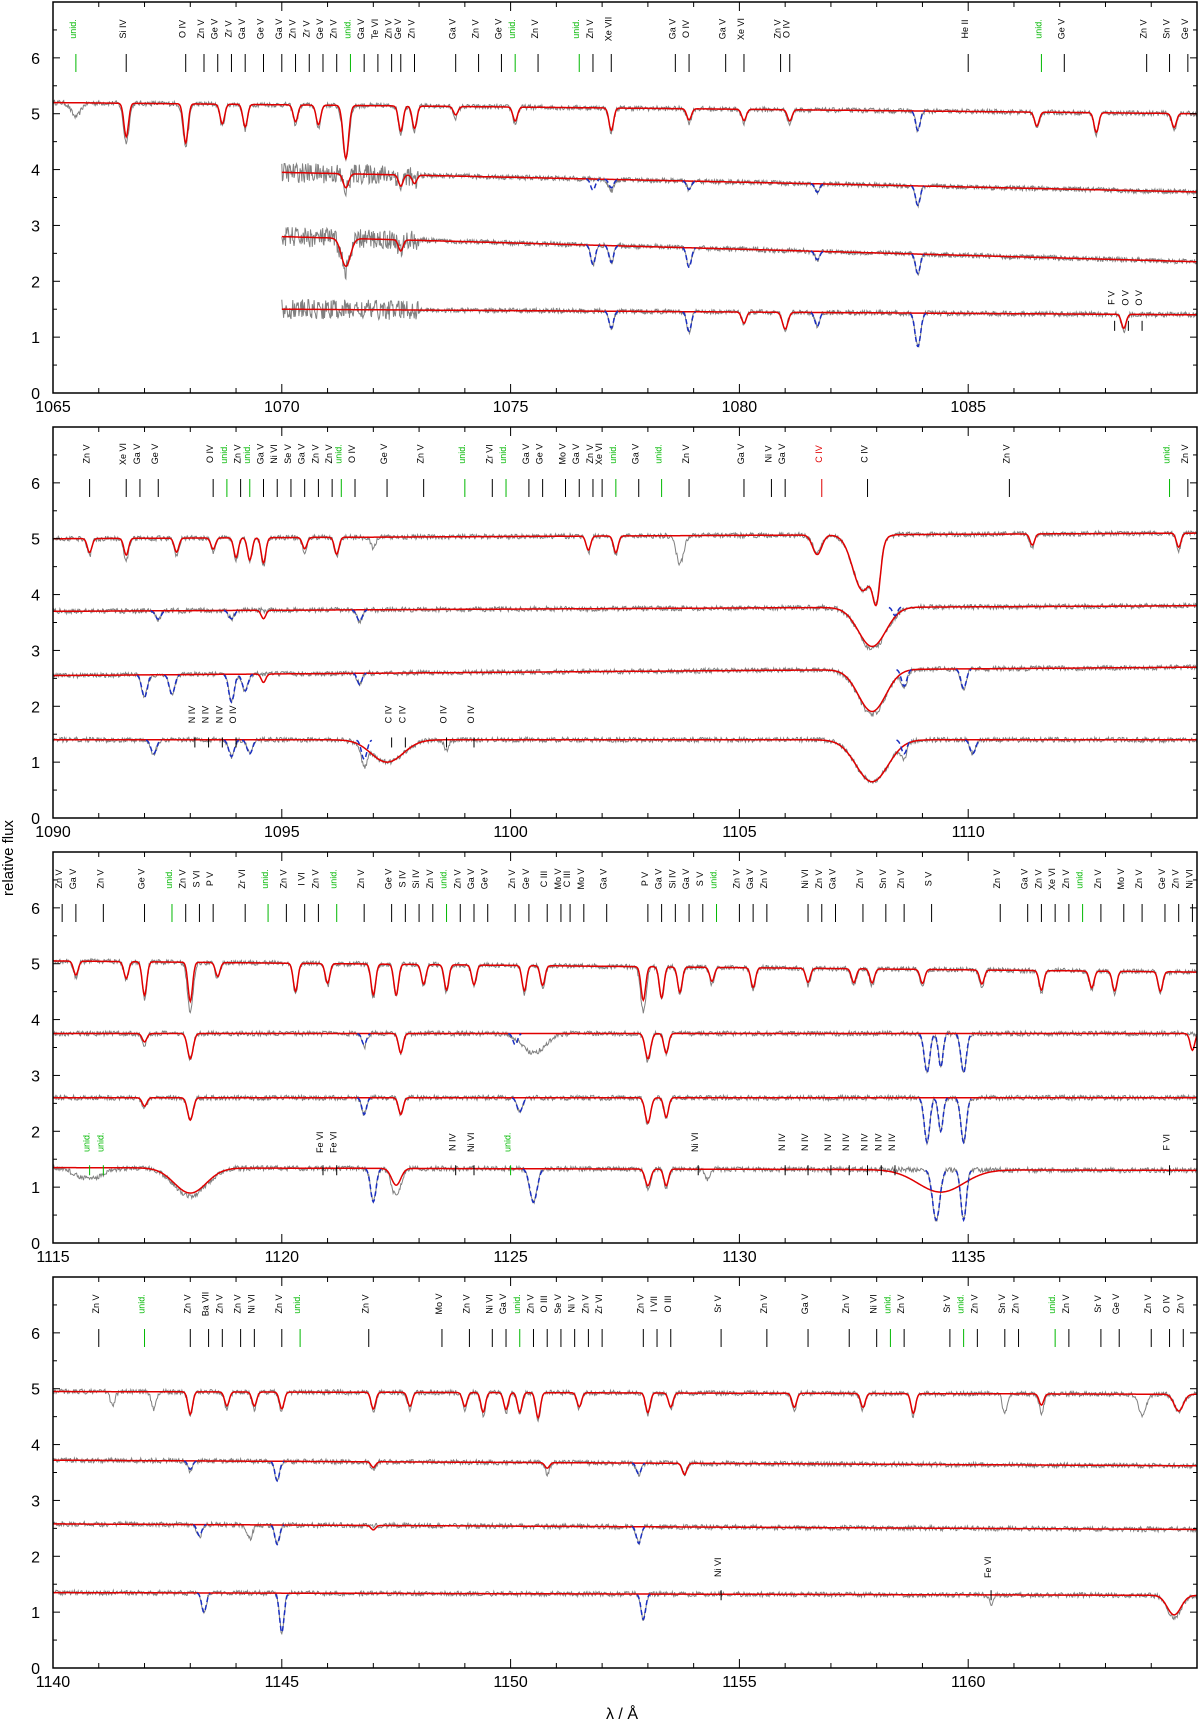 The image size is (1200, 1723). I want to click on panel-2-series-3-model, so click(625, 626).